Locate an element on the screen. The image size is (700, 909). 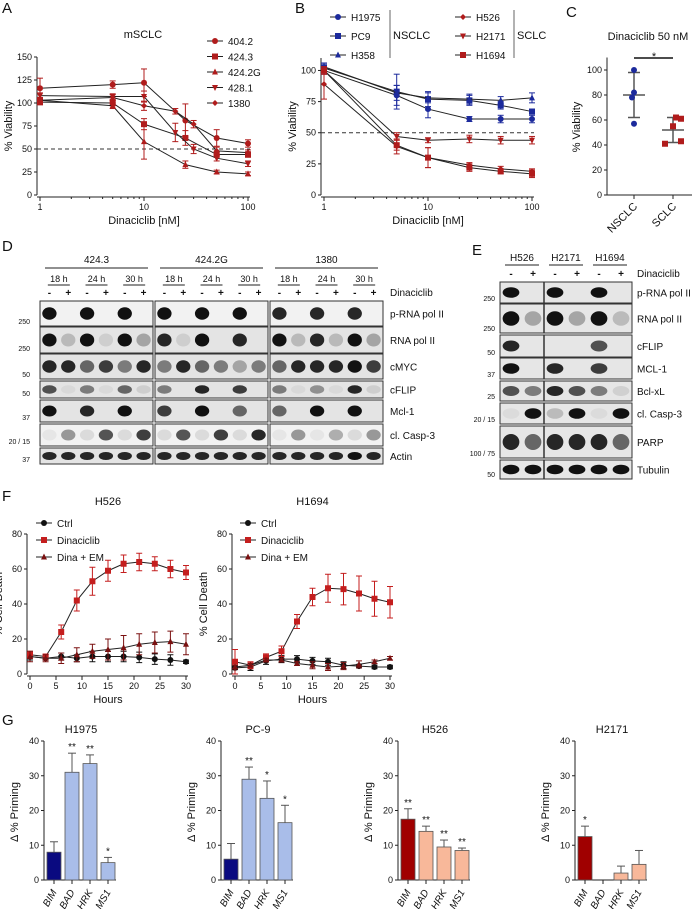
y-tick-label: 30 is located at coordinates (388, 776).